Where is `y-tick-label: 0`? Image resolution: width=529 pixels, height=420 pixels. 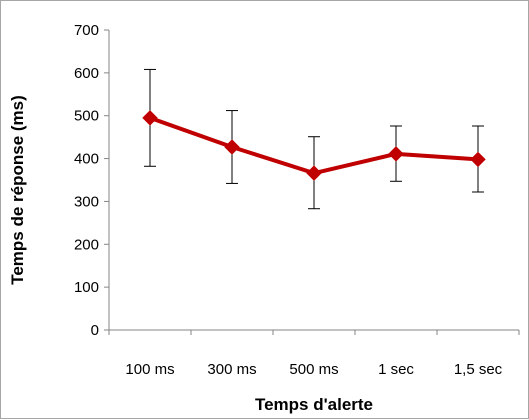
y-tick-label: 0 is located at coordinates (95, 330).